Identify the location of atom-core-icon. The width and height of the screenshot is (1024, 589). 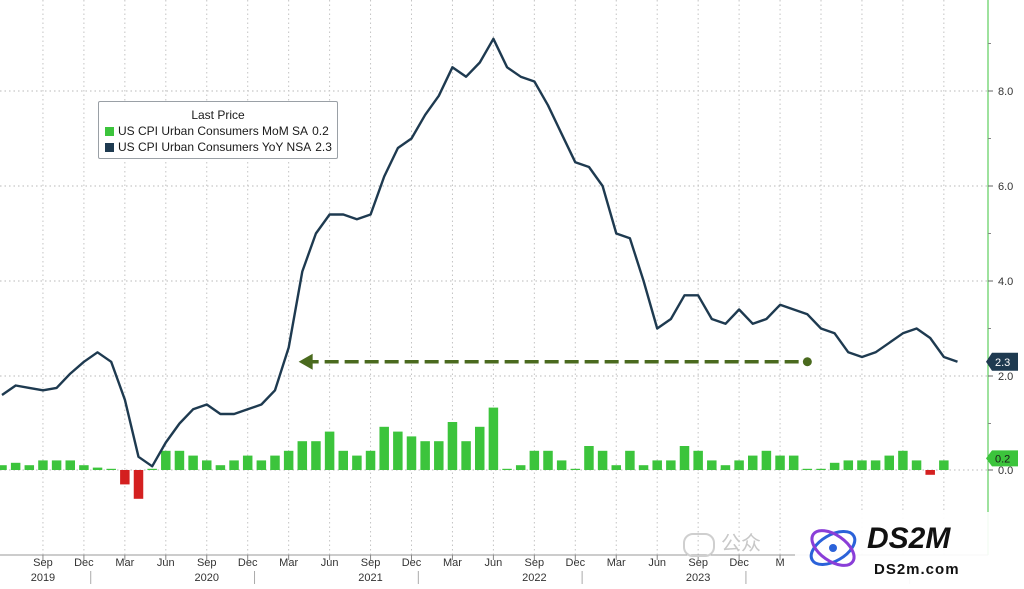
(833, 548).